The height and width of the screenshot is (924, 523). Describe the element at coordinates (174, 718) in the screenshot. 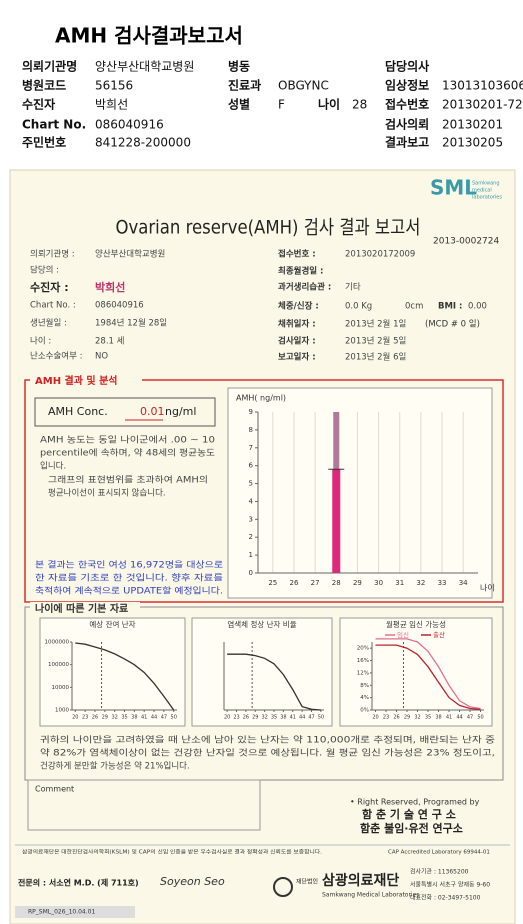

I see `x-tick-label: 50` at that location.